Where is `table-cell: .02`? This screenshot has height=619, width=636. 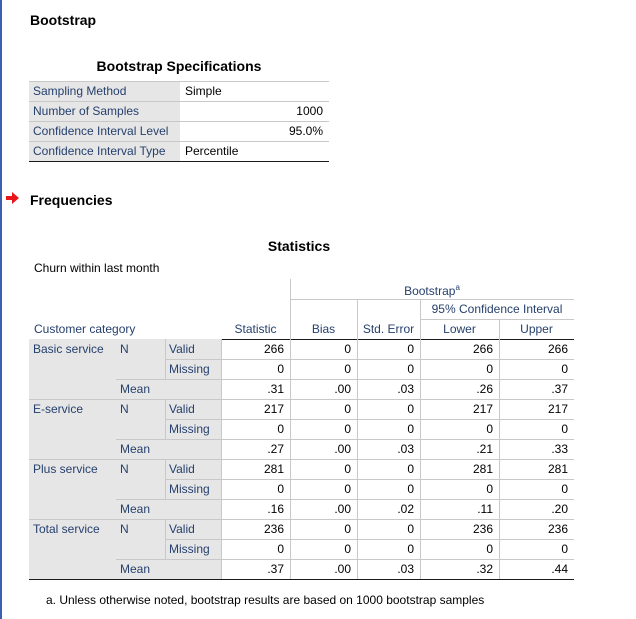 table-cell: .02 is located at coordinates (405, 509).